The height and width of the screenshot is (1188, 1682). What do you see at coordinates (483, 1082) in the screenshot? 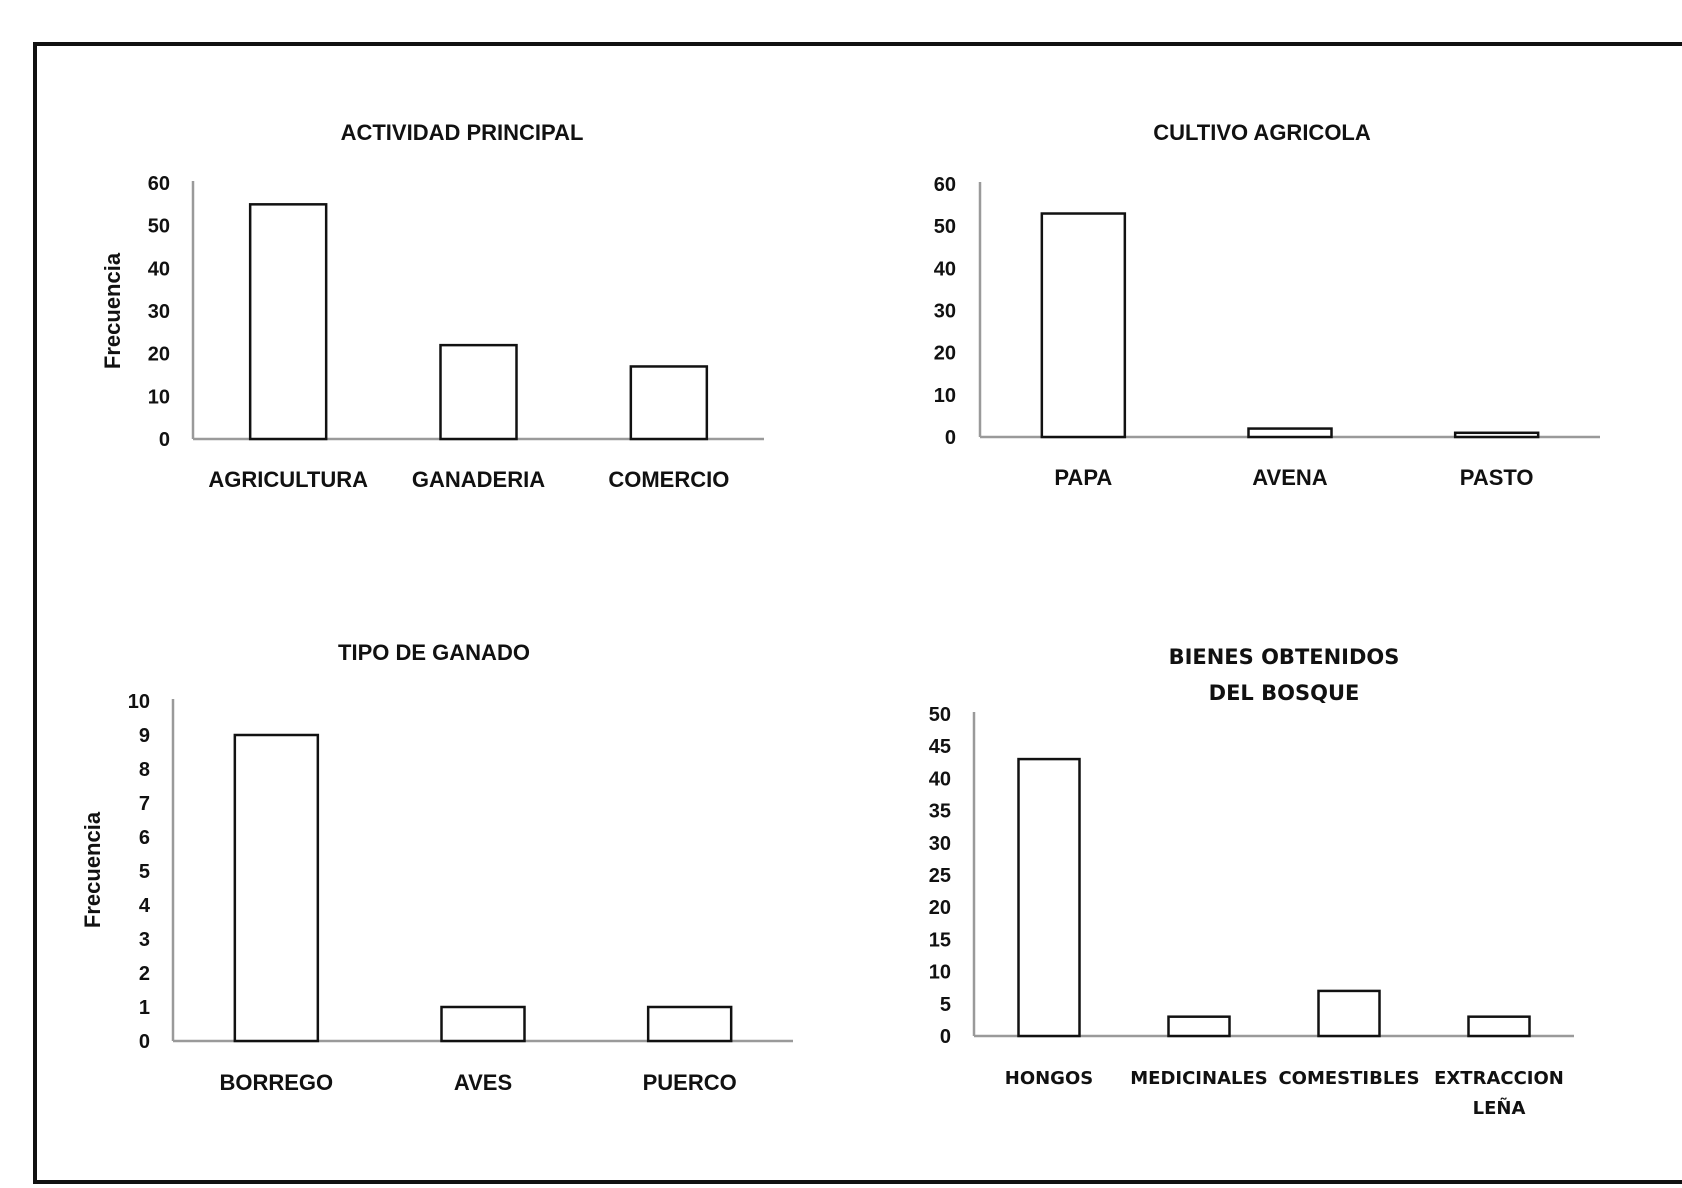
I see `category-label: AVES` at bounding box center [483, 1082].